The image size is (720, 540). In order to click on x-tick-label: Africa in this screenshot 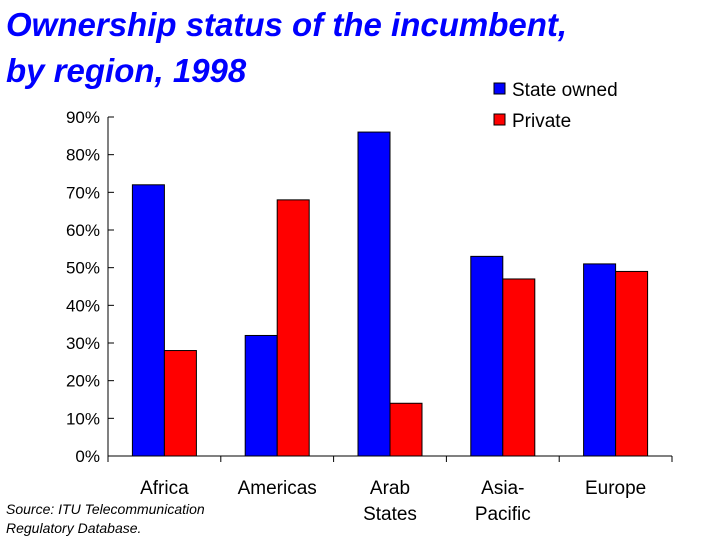, I will do `click(164, 488)`.